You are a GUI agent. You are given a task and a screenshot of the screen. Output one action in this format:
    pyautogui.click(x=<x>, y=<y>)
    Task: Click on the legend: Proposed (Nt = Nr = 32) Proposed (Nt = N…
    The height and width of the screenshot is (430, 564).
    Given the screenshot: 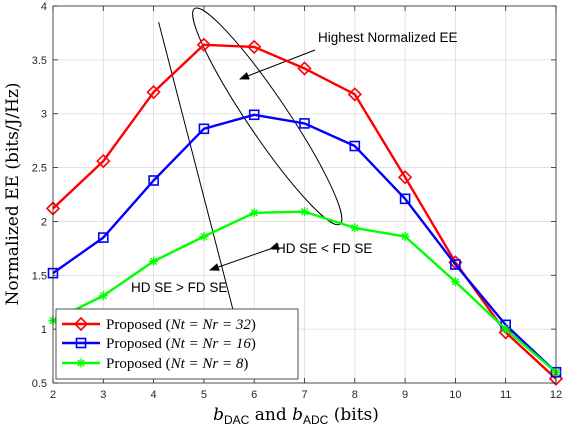 What is the action you would take?
    pyautogui.click(x=177, y=344)
    